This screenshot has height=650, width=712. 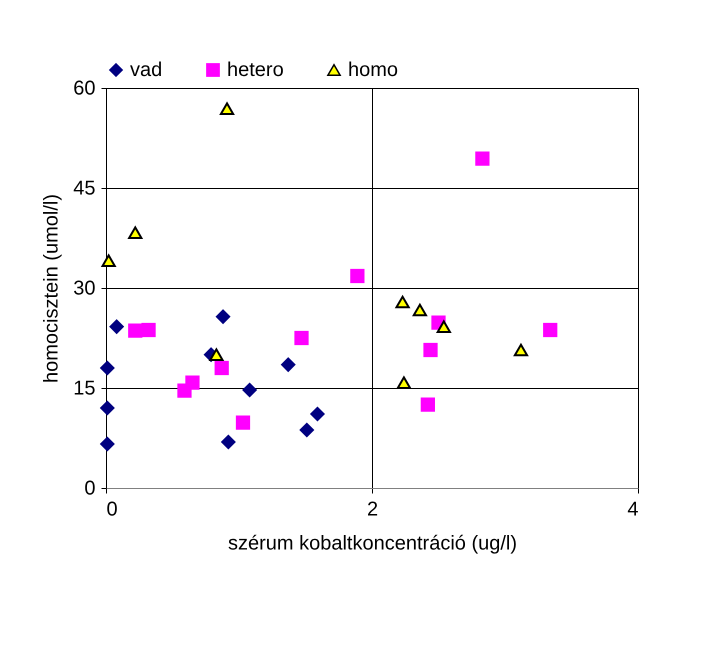 What do you see at coordinates (632, 509) in the screenshot?
I see `x-tick-label: 4` at bounding box center [632, 509].